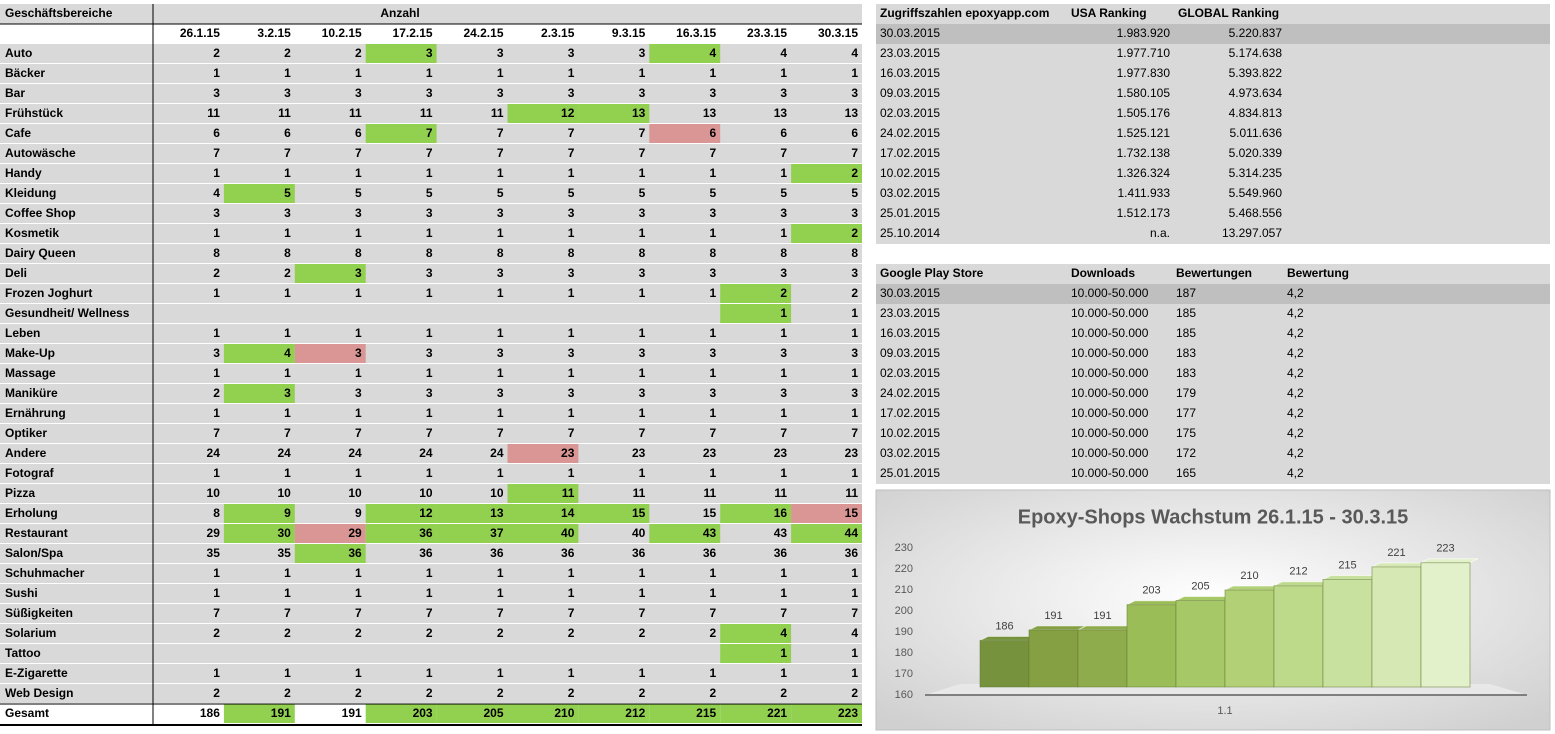 The image size is (1555, 734). I want to click on cell: 10.02.2015, so click(910, 173).